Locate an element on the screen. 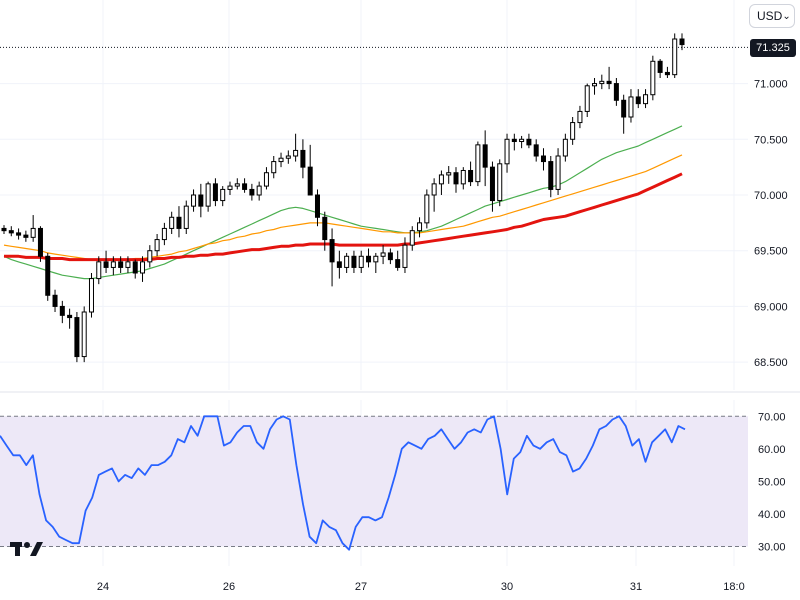  time-tick-label: 24 is located at coordinates (103, 587).